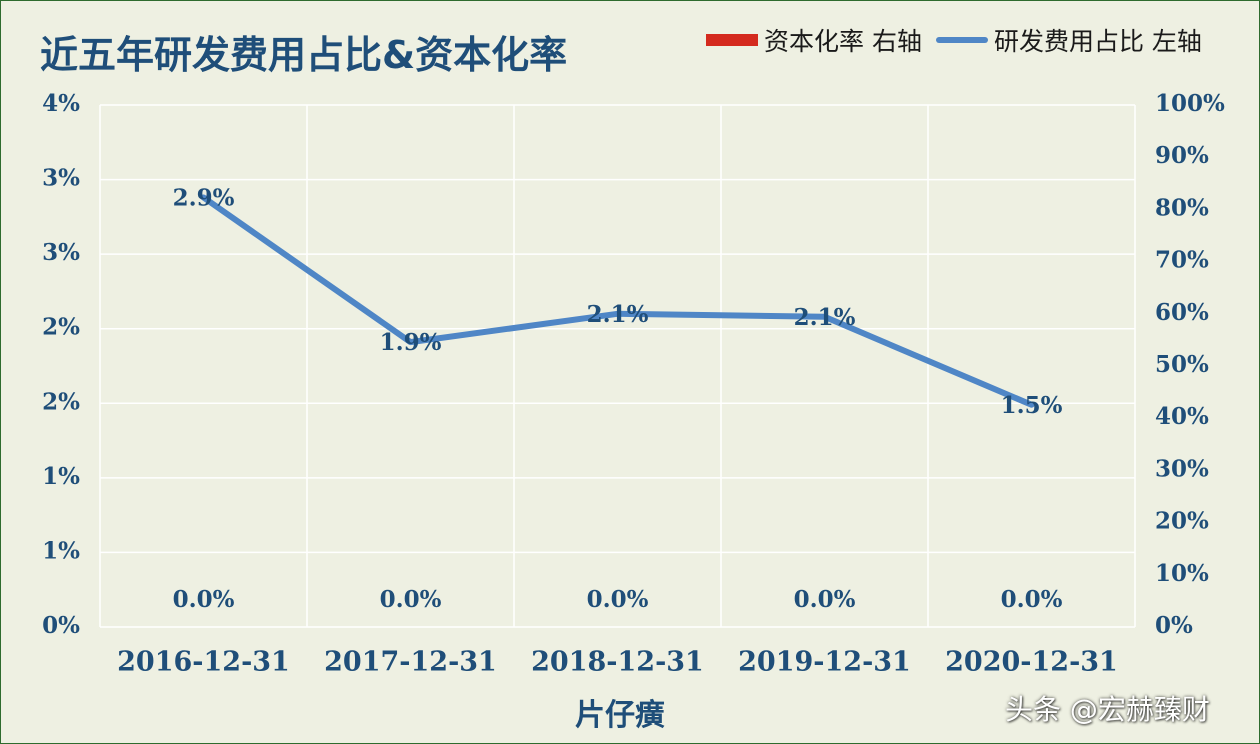 The width and height of the screenshot is (1260, 744). I want to click on y-right-tick-label: 80%, so click(1182, 207).